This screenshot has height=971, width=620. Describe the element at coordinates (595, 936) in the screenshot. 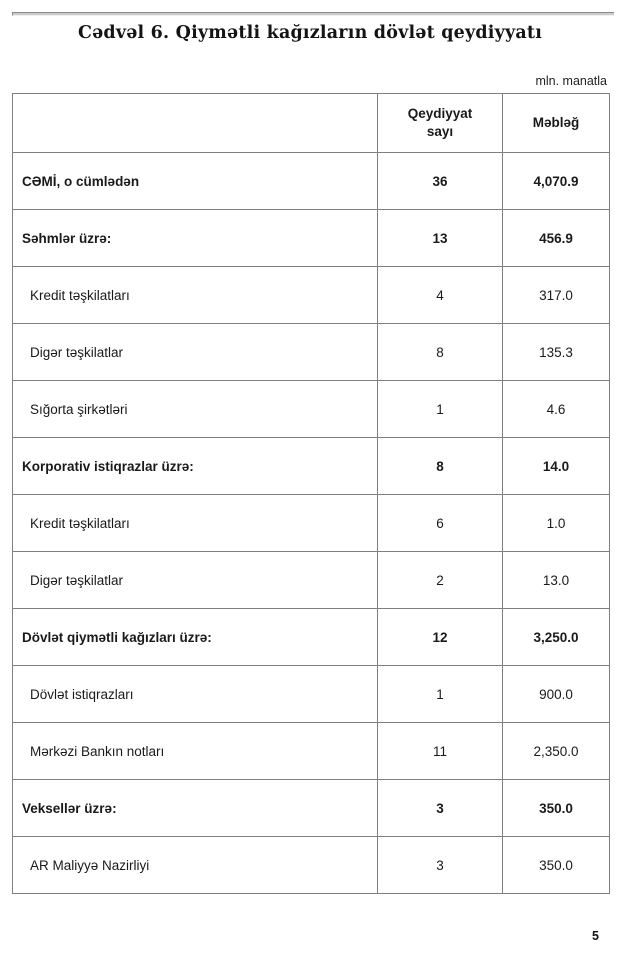

I see `page-number: 5` at that location.